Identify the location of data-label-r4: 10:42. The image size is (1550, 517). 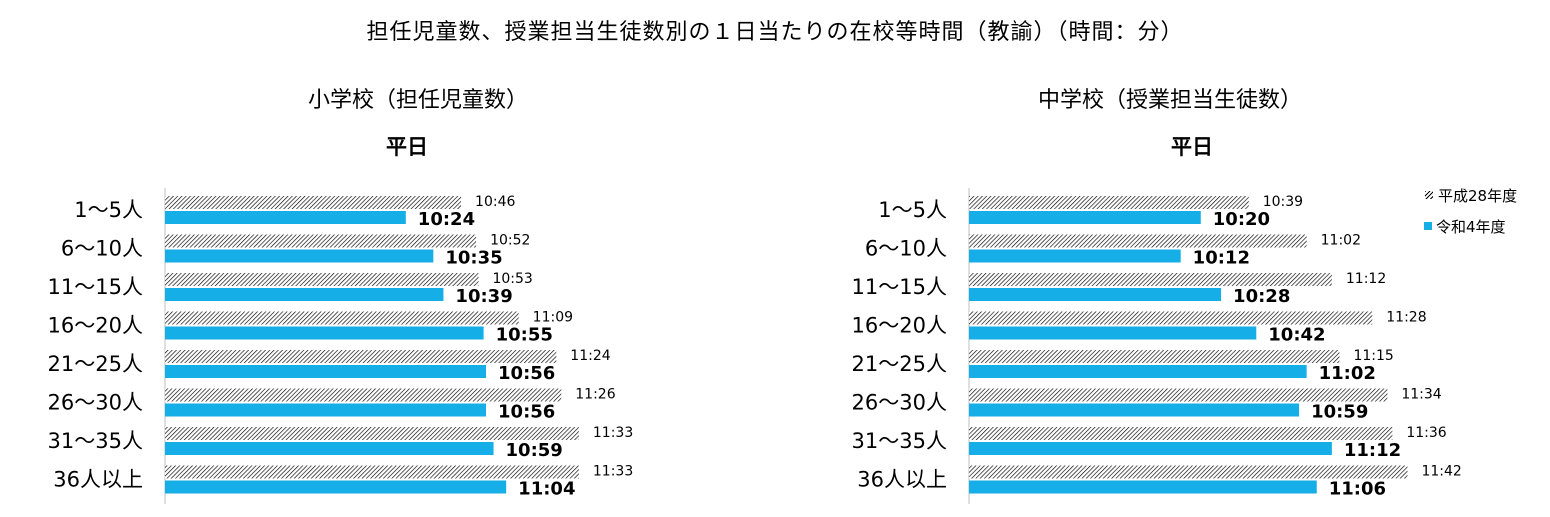
(1296, 335).